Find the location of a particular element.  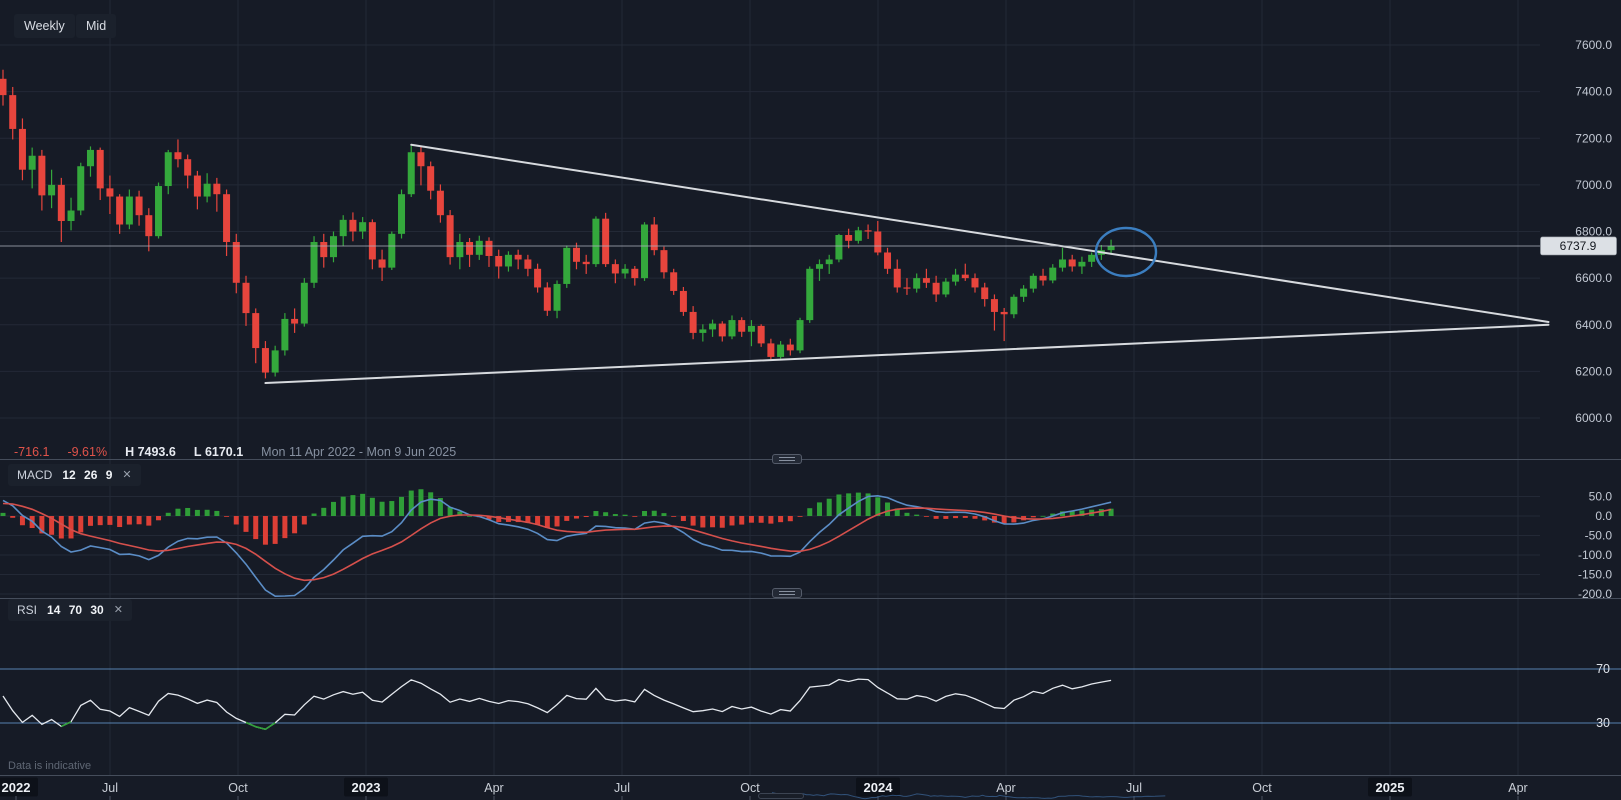

price-type-button: Mid is located at coordinates (96, 26).